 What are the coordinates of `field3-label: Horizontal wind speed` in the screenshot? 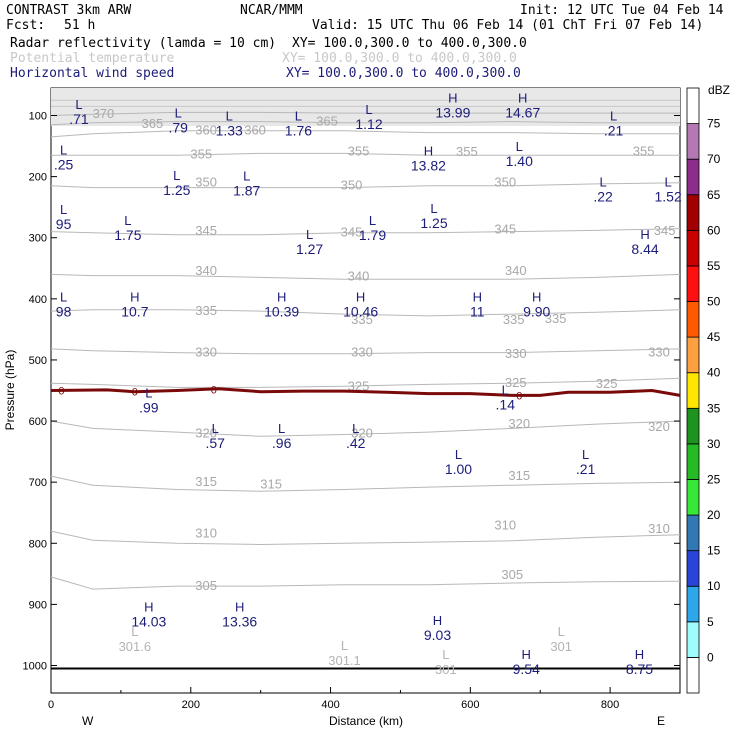 It's located at (92, 73).